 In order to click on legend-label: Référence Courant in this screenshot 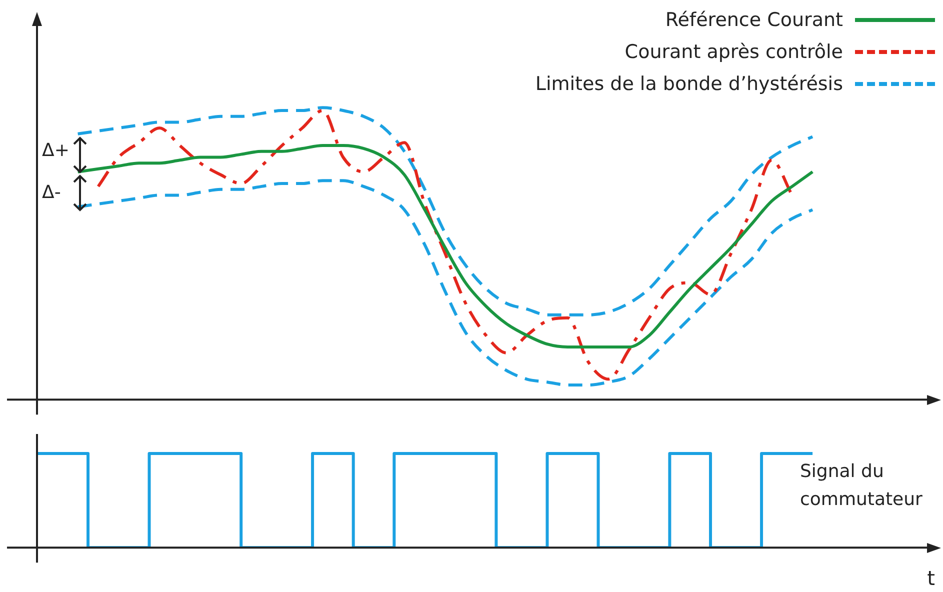, I will do `click(754, 20)`.